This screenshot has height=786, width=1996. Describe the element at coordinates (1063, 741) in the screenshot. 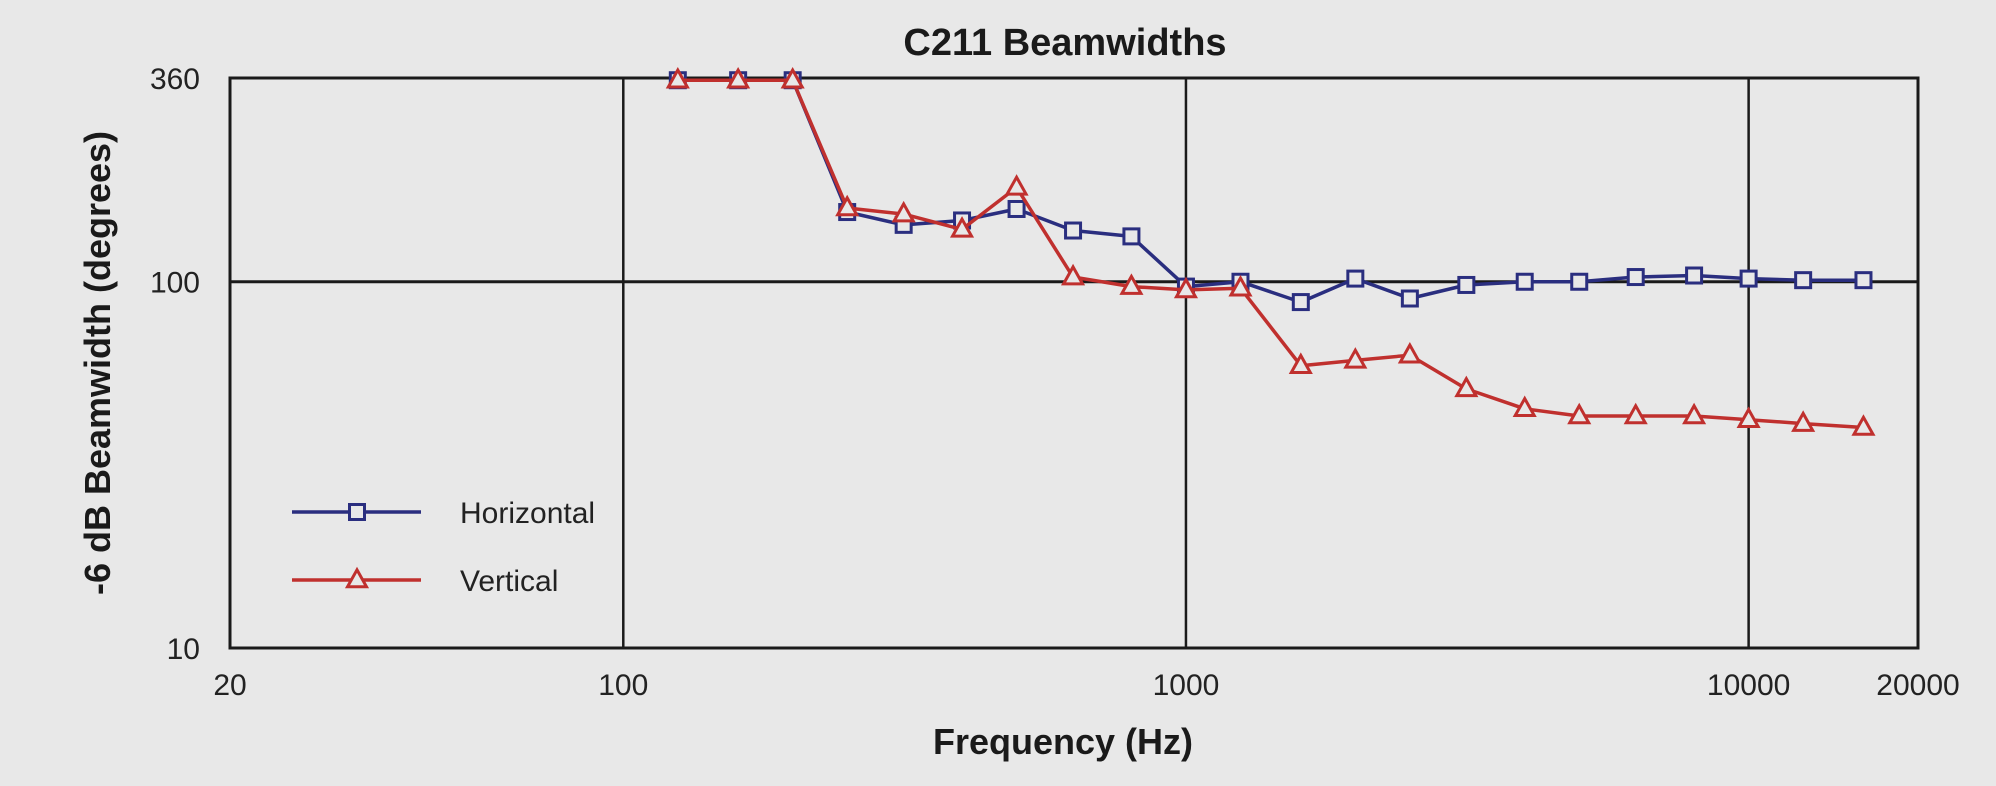

I see `x-axis-title: Frequency (Hz)` at that location.